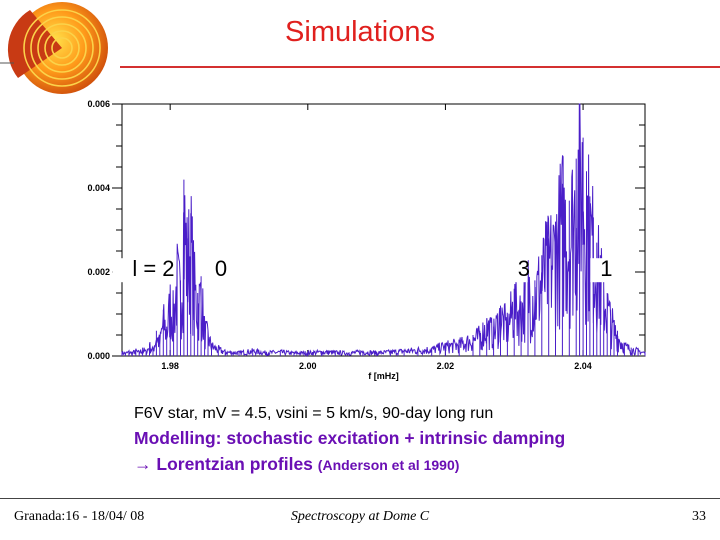 This screenshot has width=720, height=540. Describe the element at coordinates (143, 464) in the screenshot. I see `arrow-icon: →` at that location.